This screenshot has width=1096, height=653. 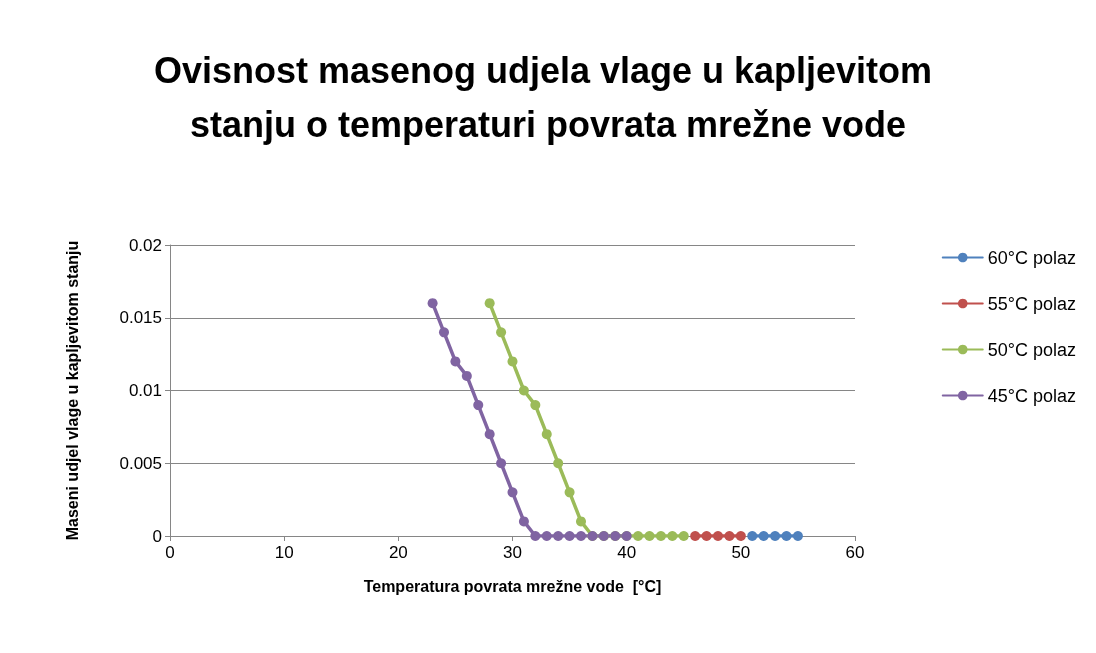 I want to click on x-tick-label: 20, so click(x=398, y=552).